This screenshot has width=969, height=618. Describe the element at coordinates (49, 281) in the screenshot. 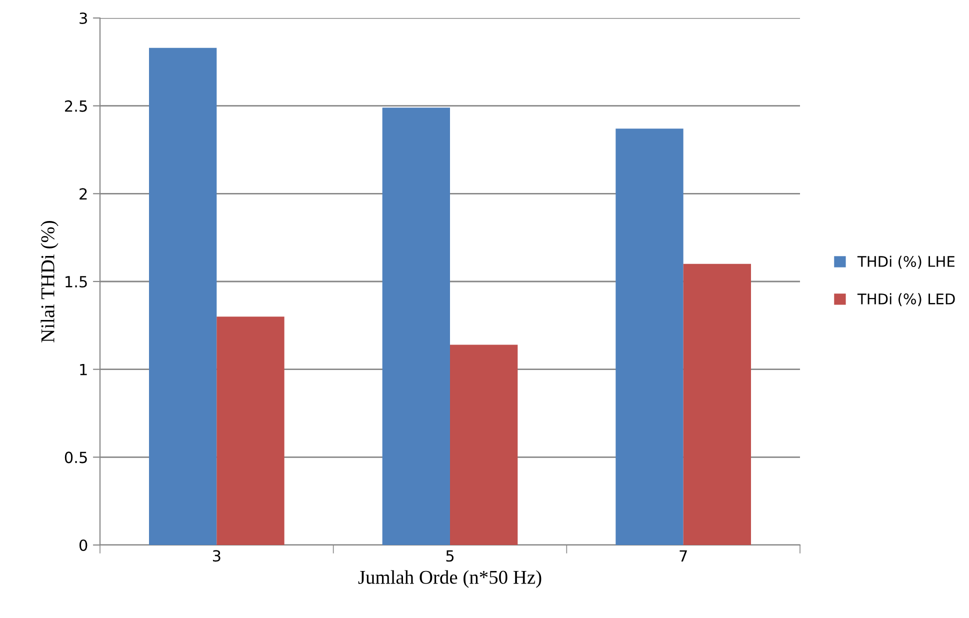

I see `y-axis-title: Nilai THDi (%)` at that location.